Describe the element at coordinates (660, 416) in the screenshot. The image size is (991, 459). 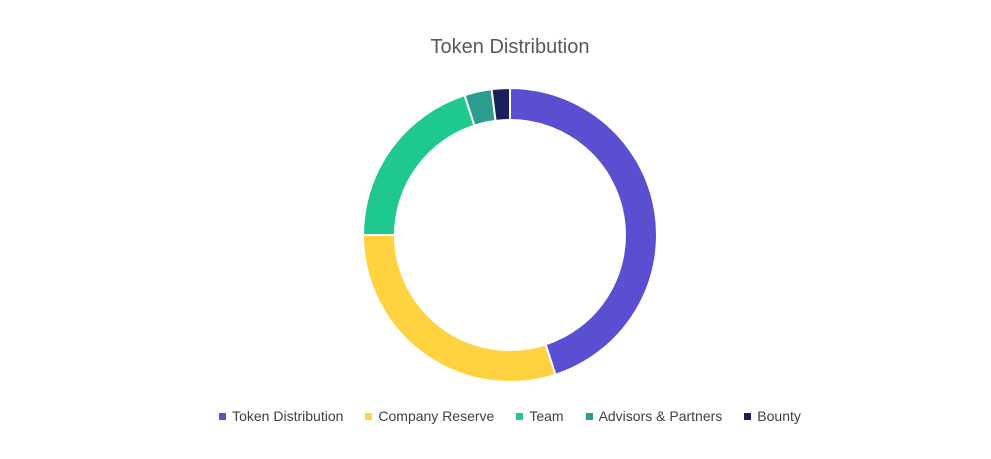
I see `legend-label: Advisors & Partners` at that location.